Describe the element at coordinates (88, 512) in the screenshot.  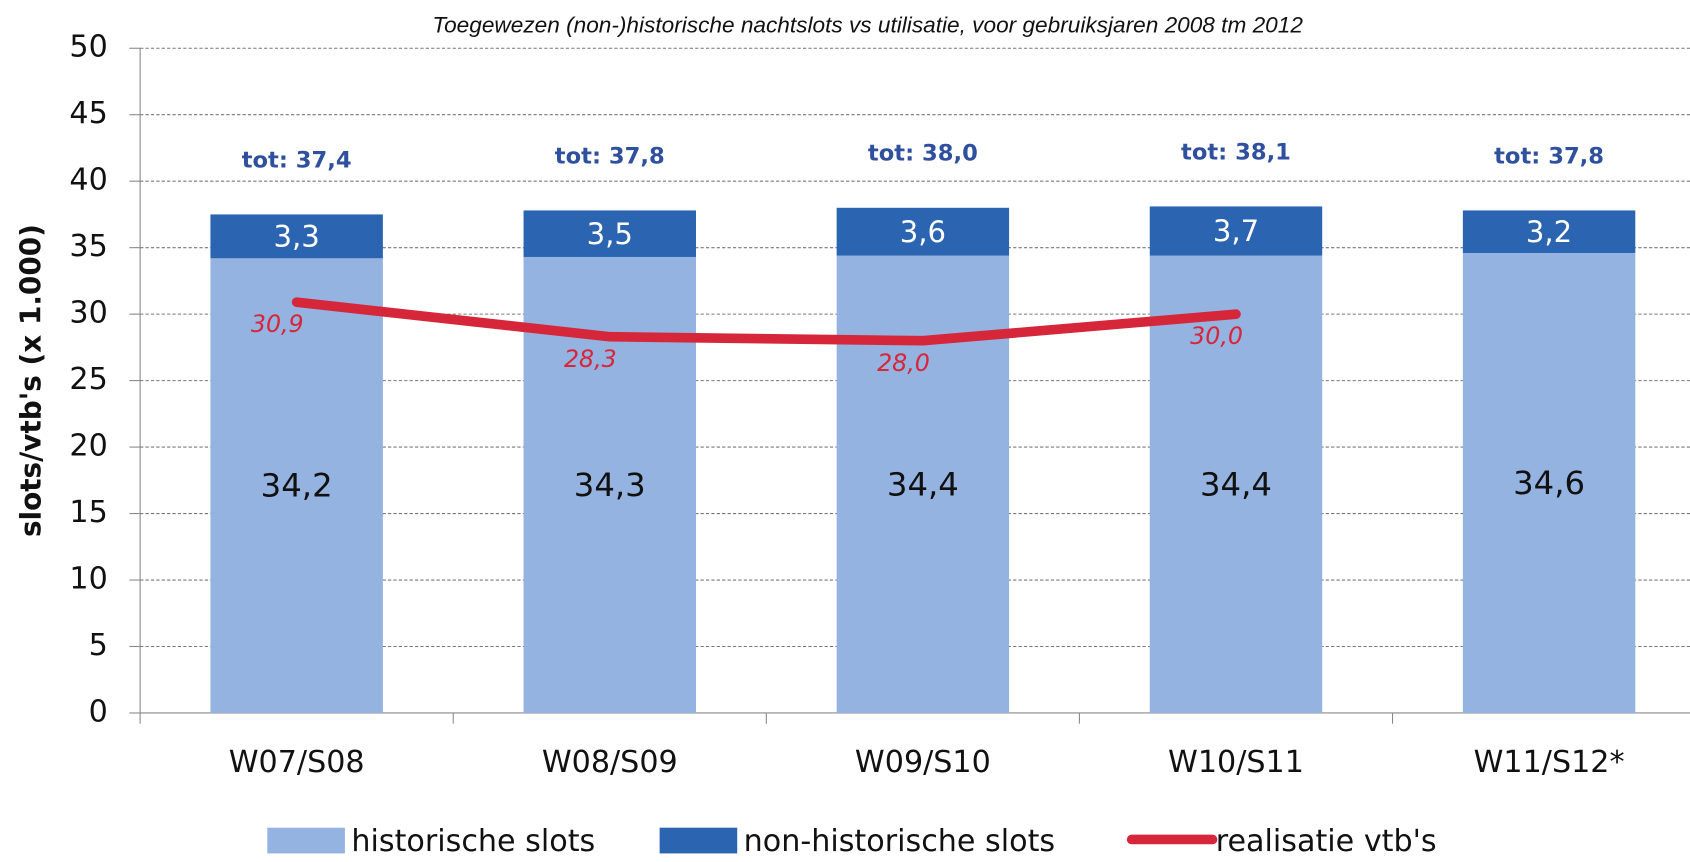
I see `y-tick-label: 15` at that location.